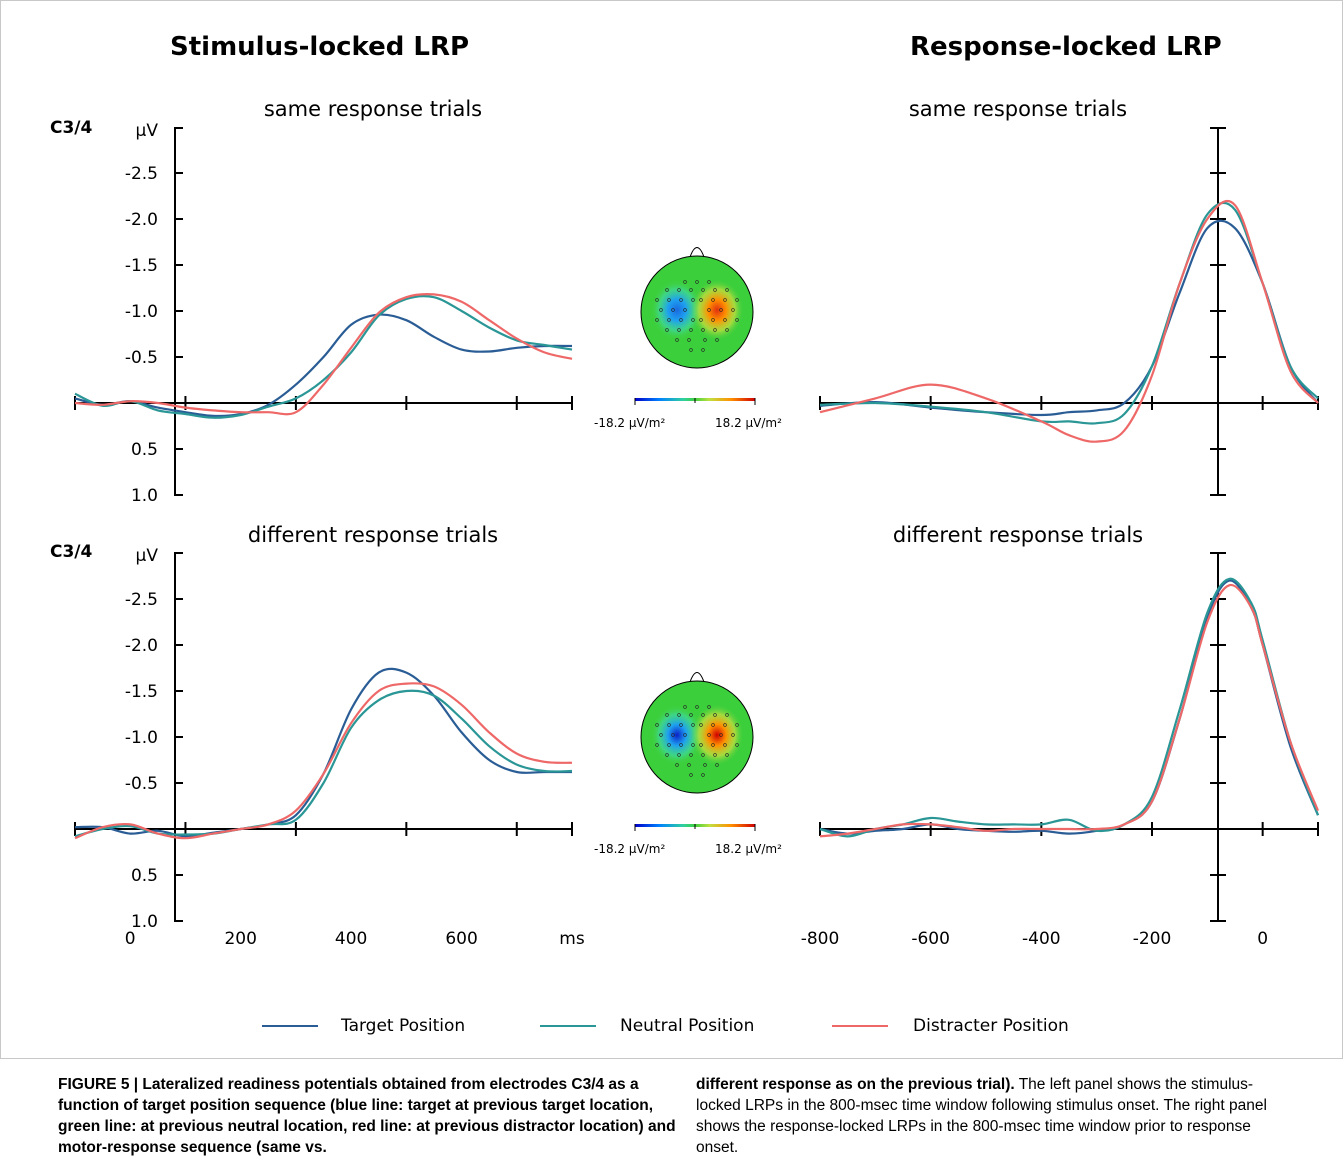  What do you see at coordinates (461, 939) in the screenshot?
I see `x-tick-label: 600` at bounding box center [461, 939].